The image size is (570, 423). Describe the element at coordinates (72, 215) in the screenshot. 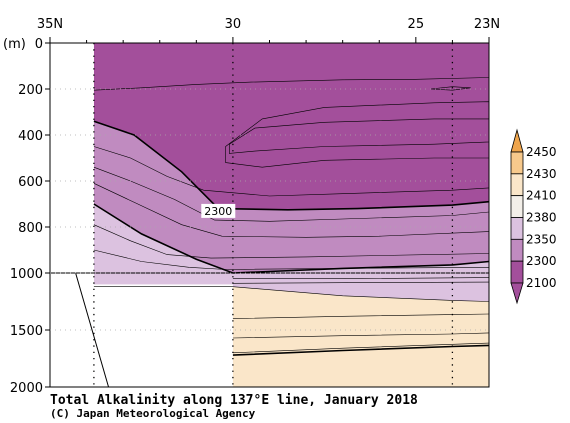

I see `no-data-region-north` at that location.